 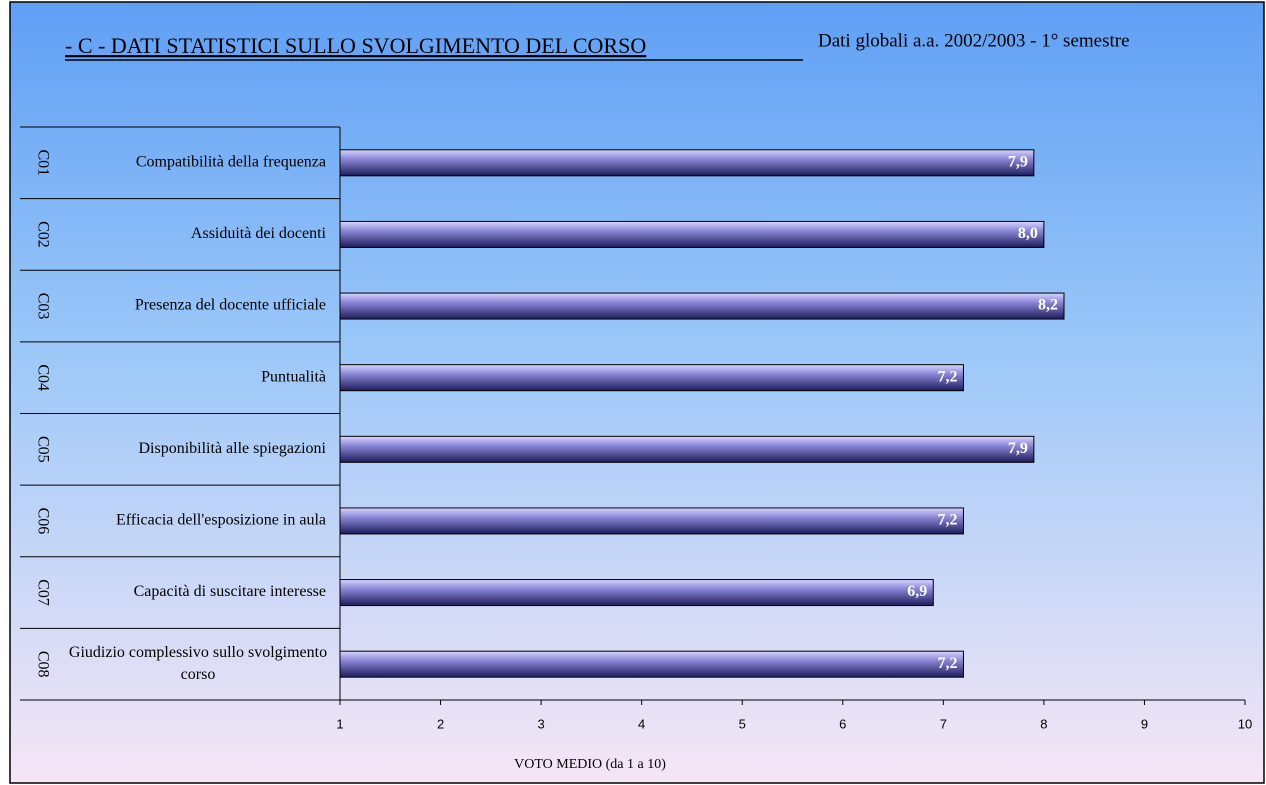 What do you see at coordinates (1245, 723) in the screenshot?
I see `x-tick-label: 10` at bounding box center [1245, 723].